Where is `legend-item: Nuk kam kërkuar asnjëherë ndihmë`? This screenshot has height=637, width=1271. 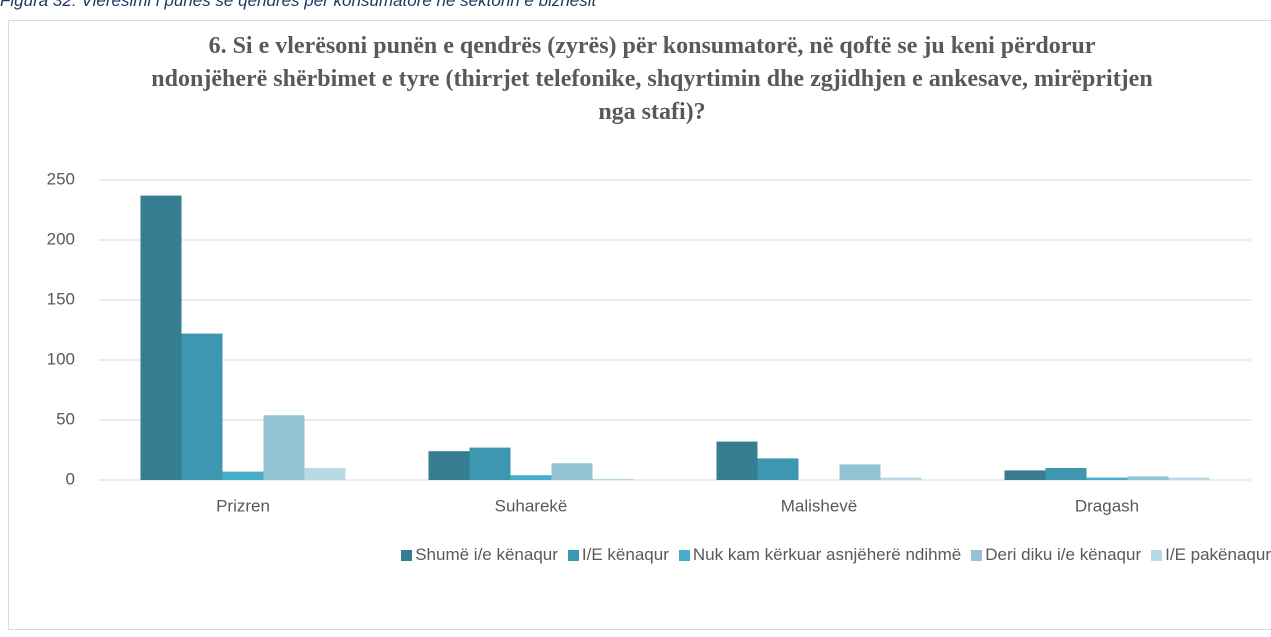 legend-item: Nuk kam kërkuar asnjëherë ndihmë is located at coordinates (820, 555).